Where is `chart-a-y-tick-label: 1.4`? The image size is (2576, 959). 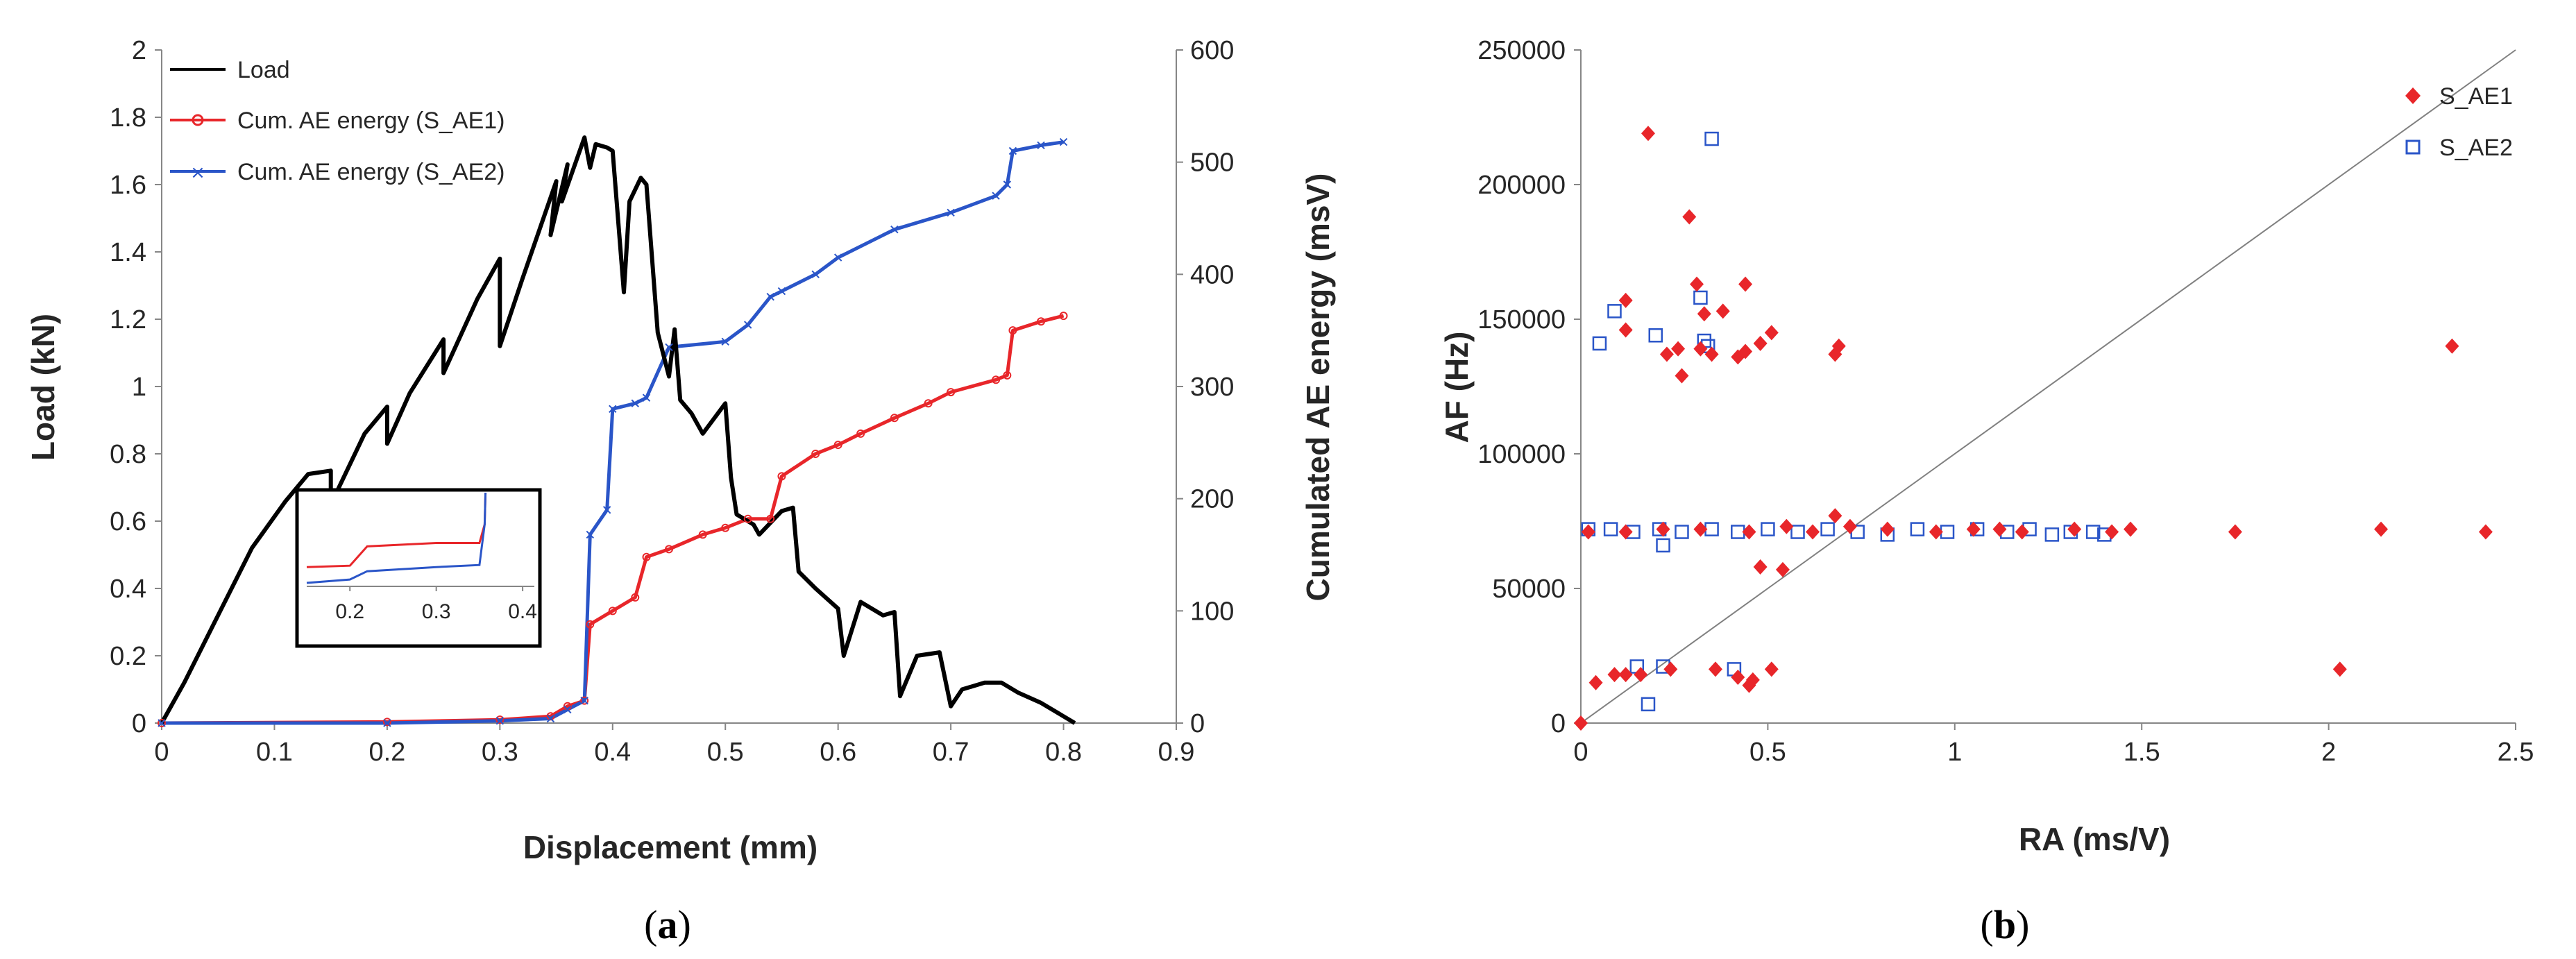 chart-a-y-tick-label: 1.4 is located at coordinates (128, 252).